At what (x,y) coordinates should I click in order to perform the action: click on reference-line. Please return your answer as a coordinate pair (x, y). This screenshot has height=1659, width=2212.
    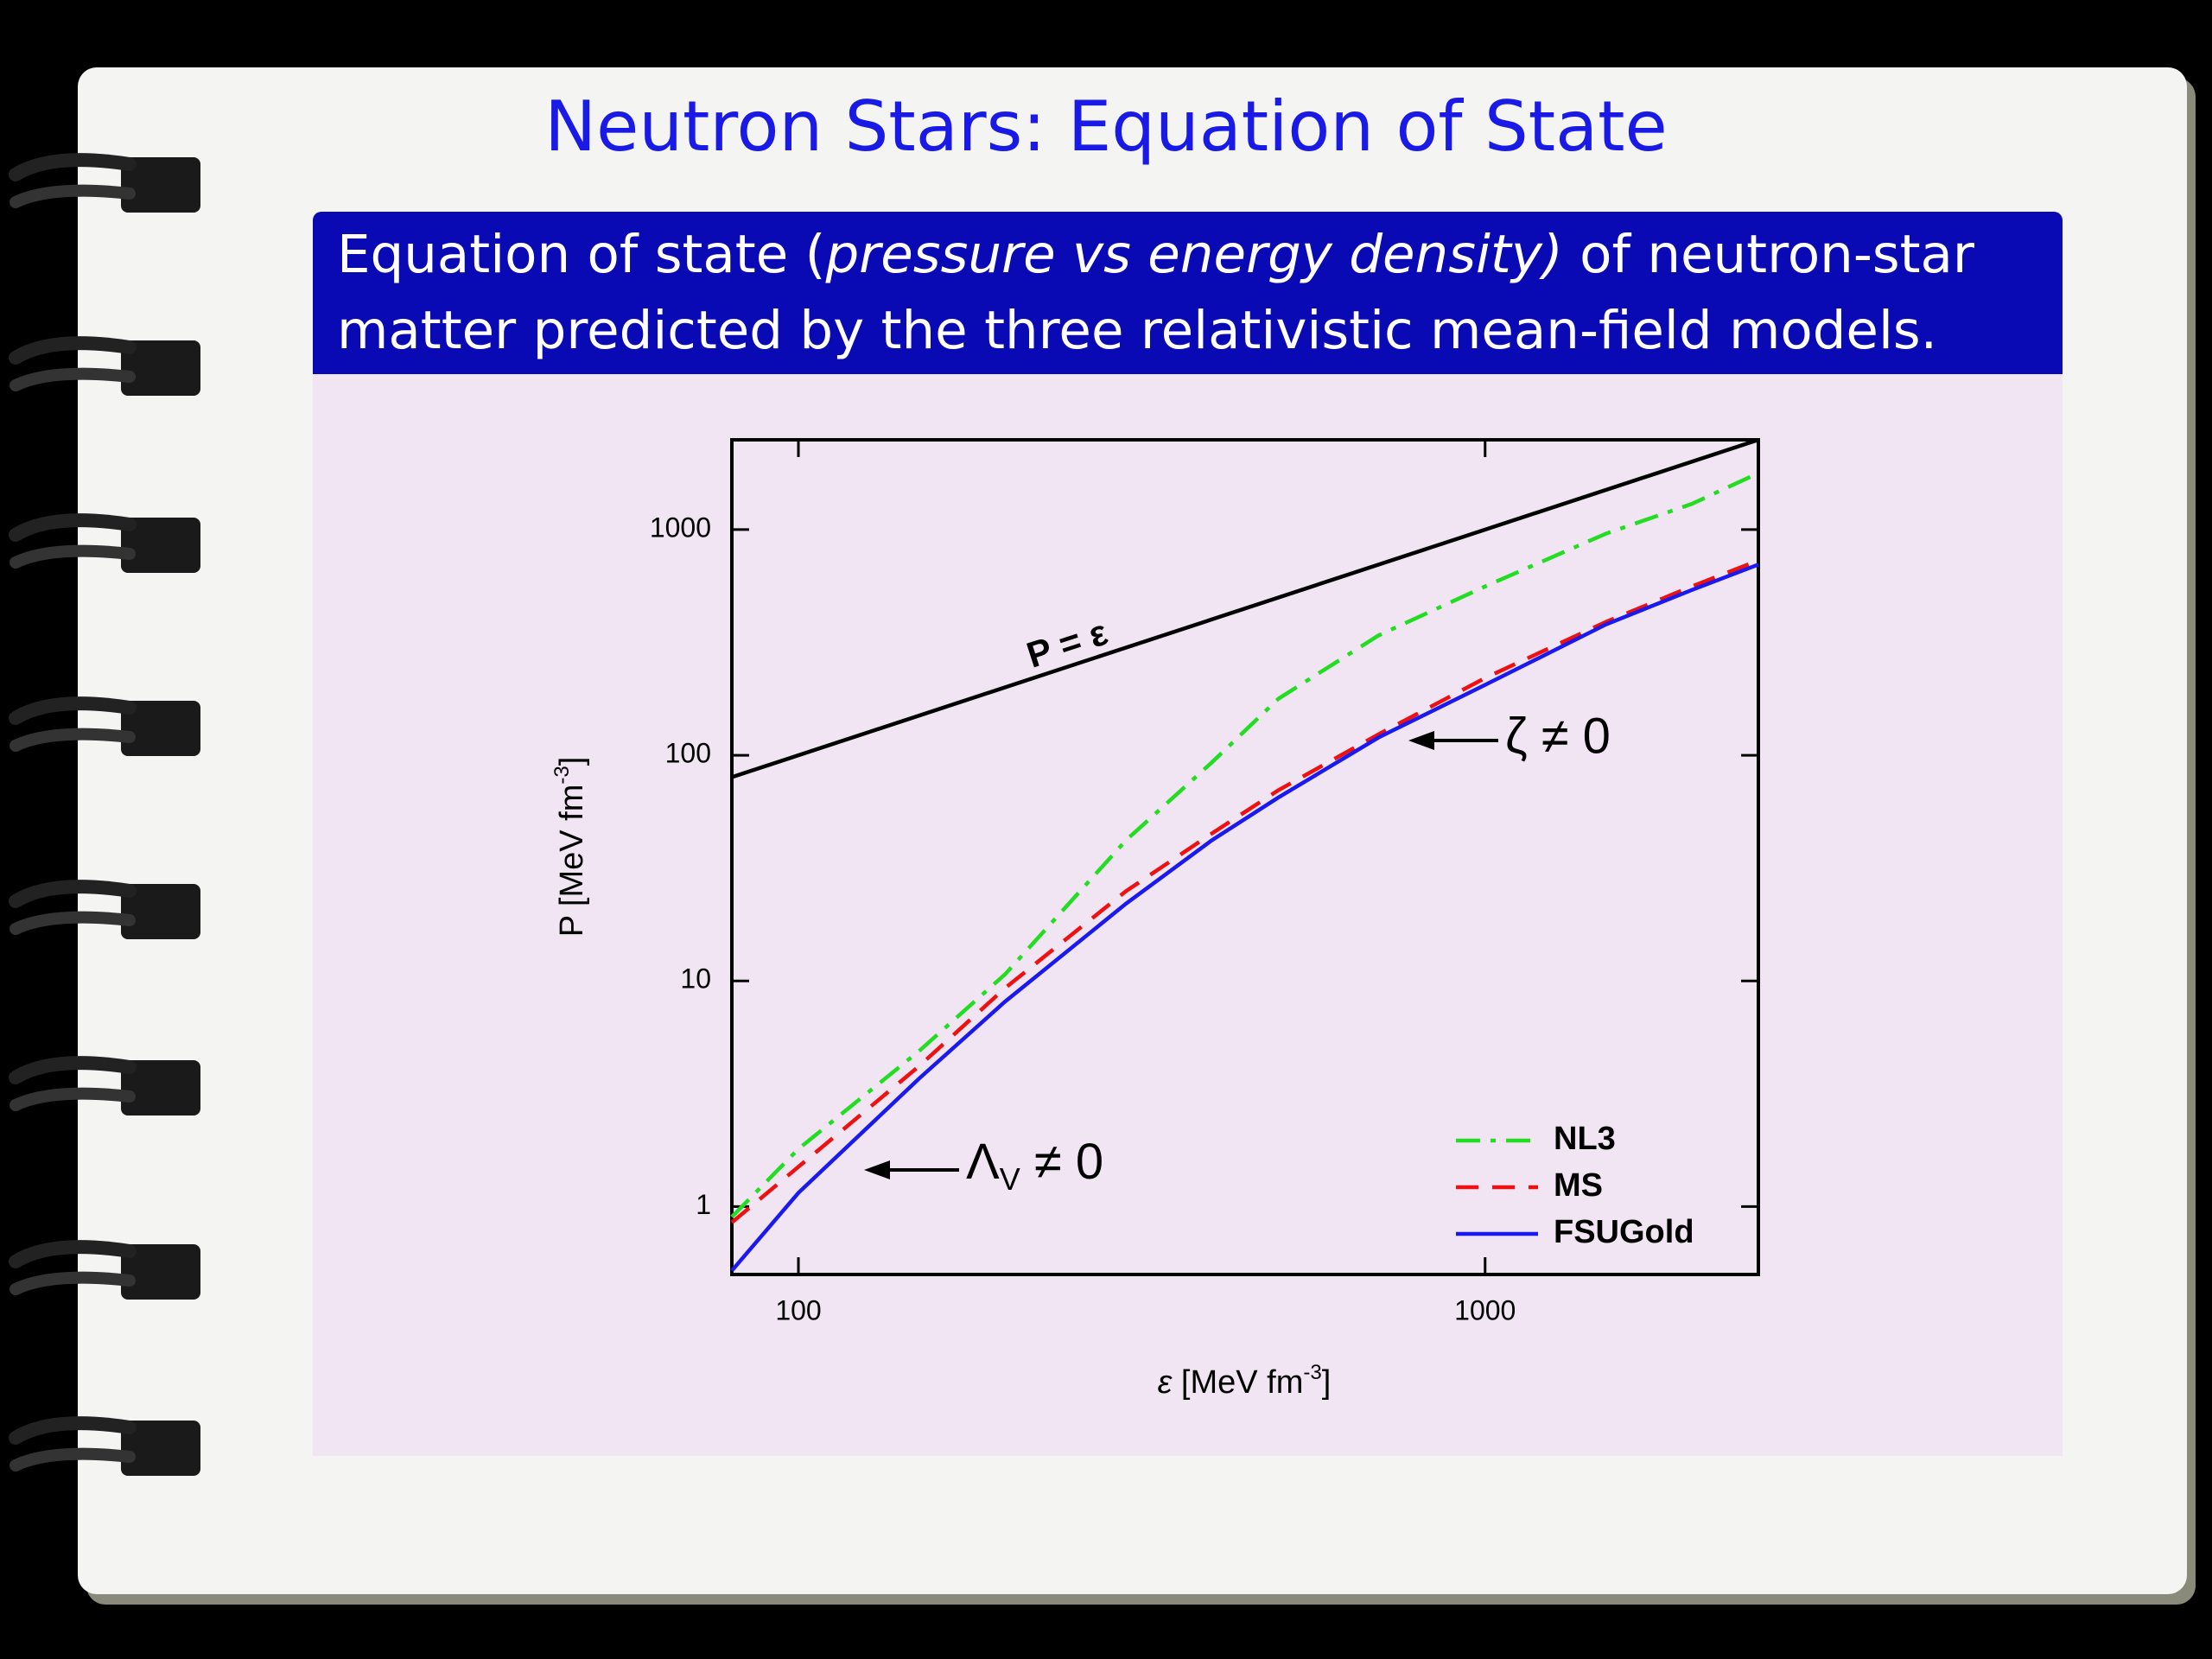
    Looking at the image, I should click on (1245, 608).